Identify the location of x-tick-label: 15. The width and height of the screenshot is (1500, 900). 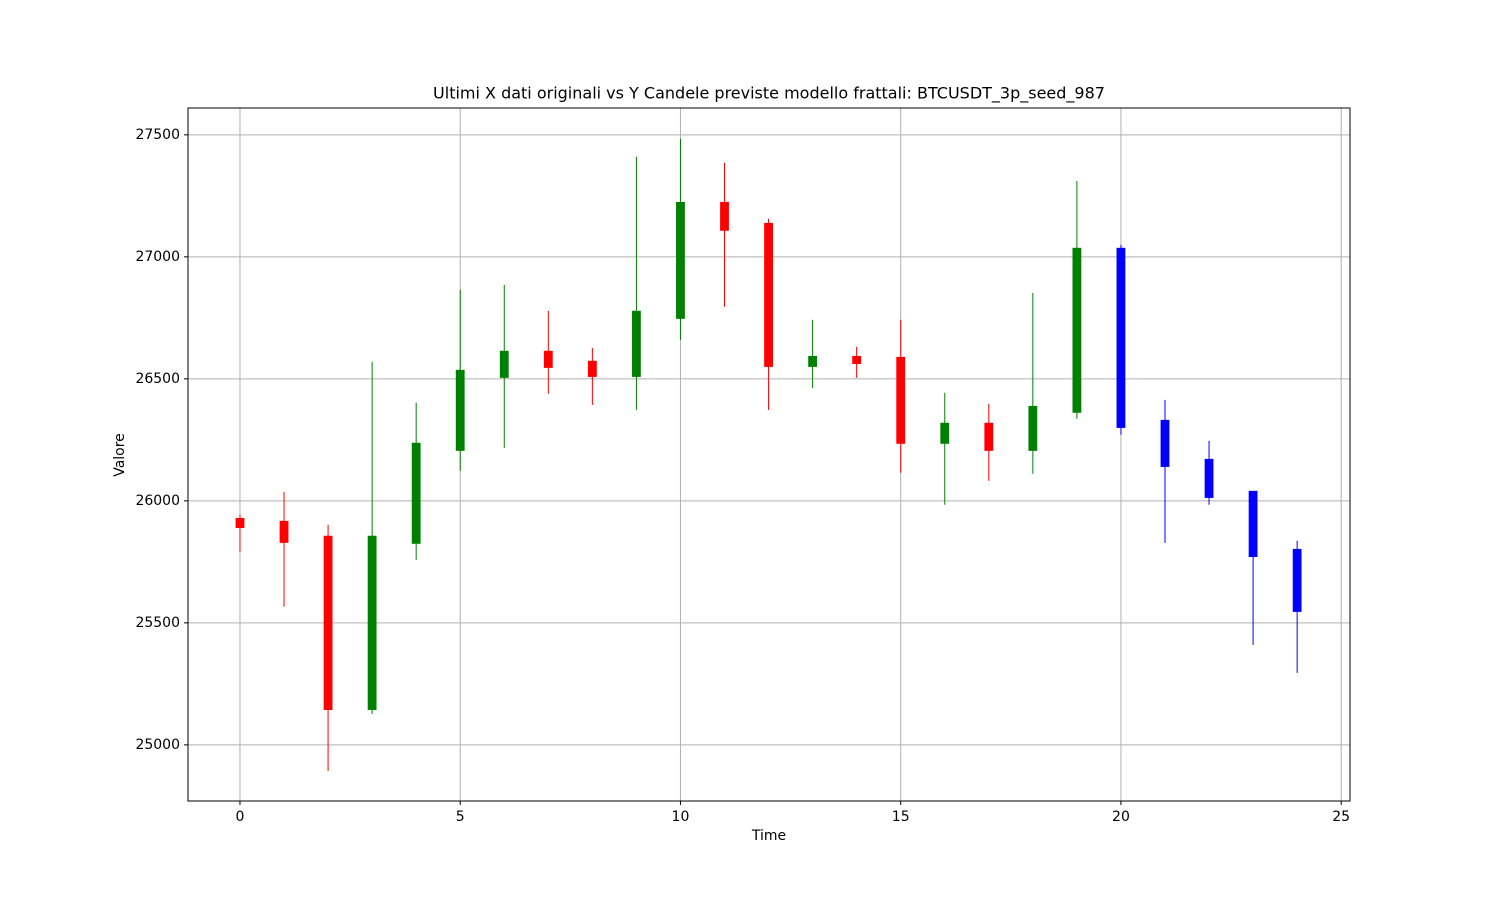
(901, 817).